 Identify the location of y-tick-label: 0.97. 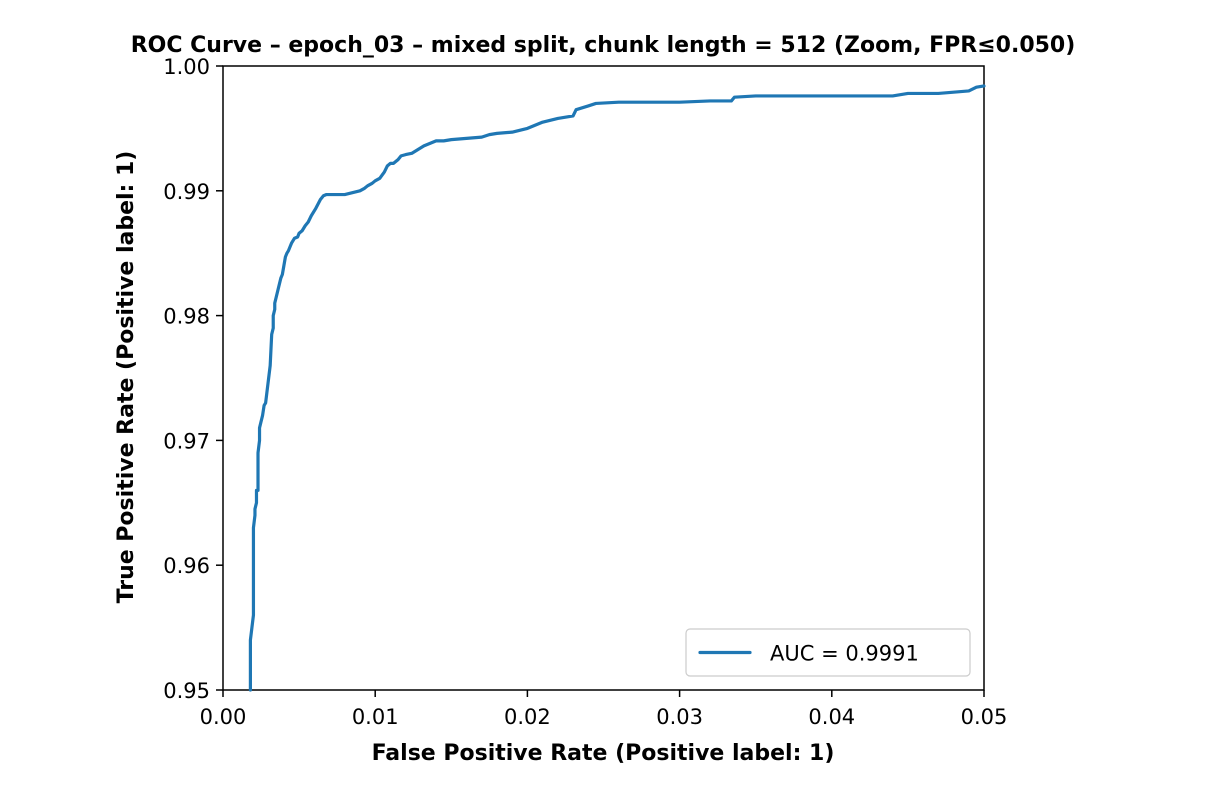
(186, 441).